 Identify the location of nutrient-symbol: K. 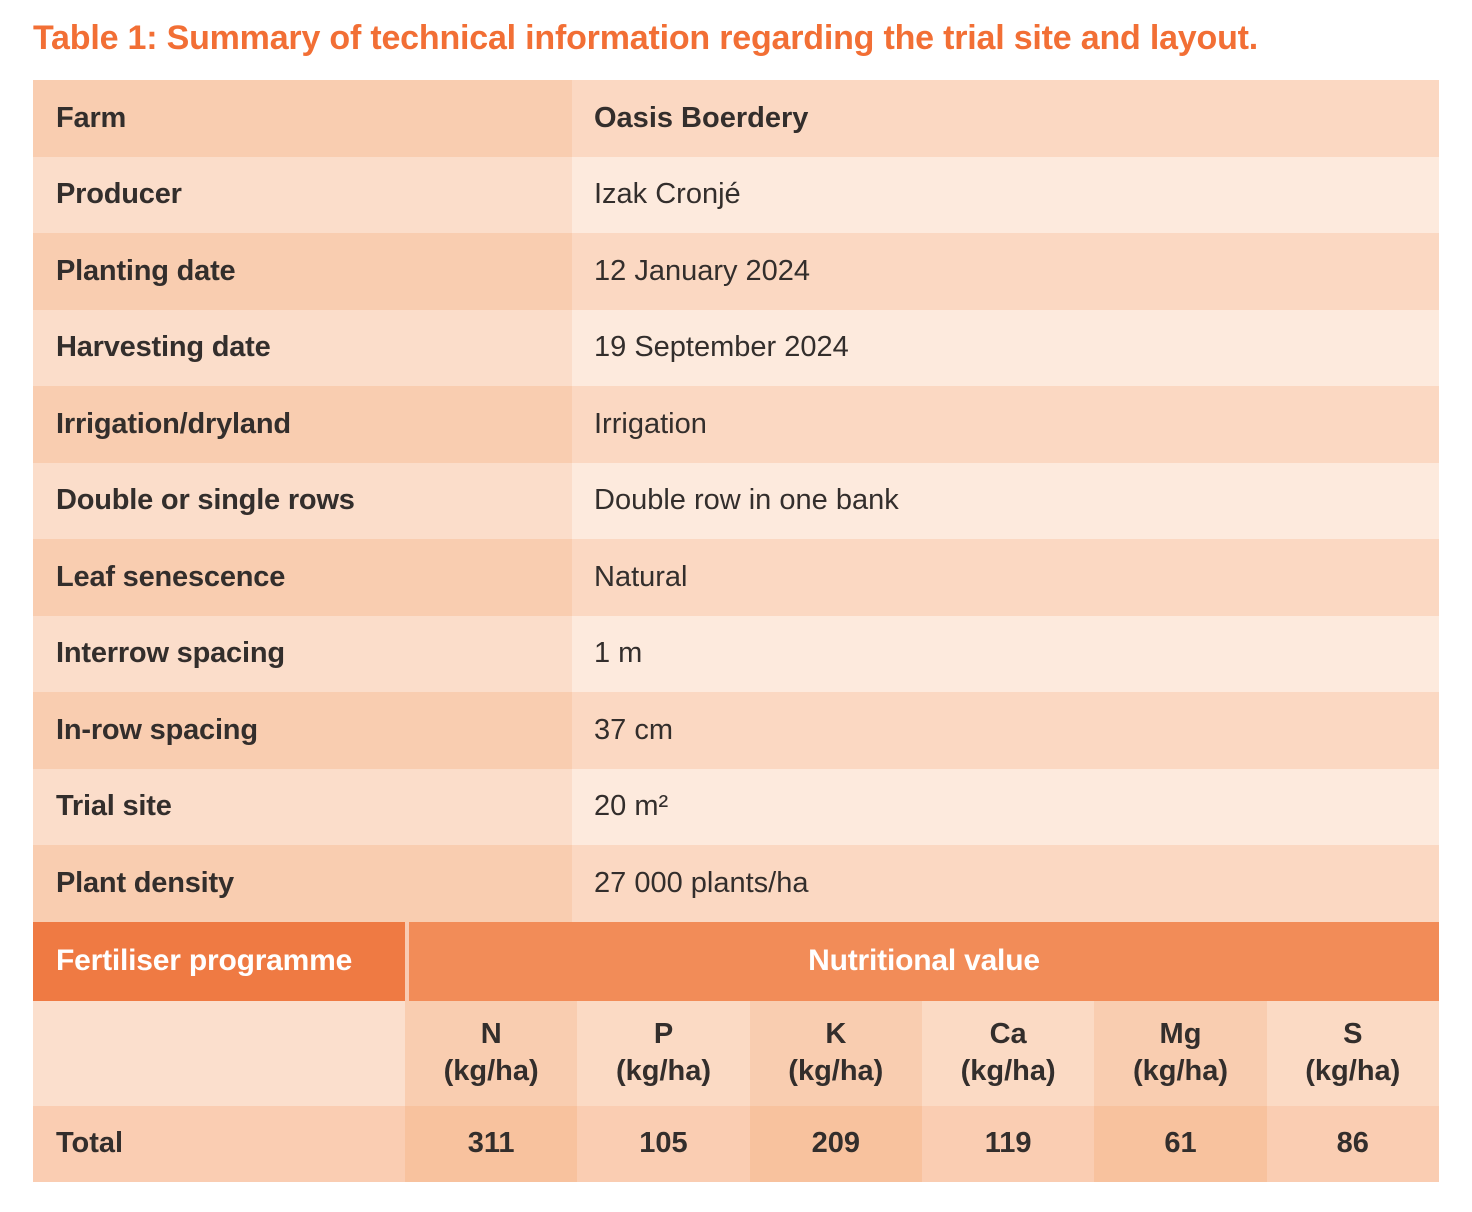
(836, 1034).